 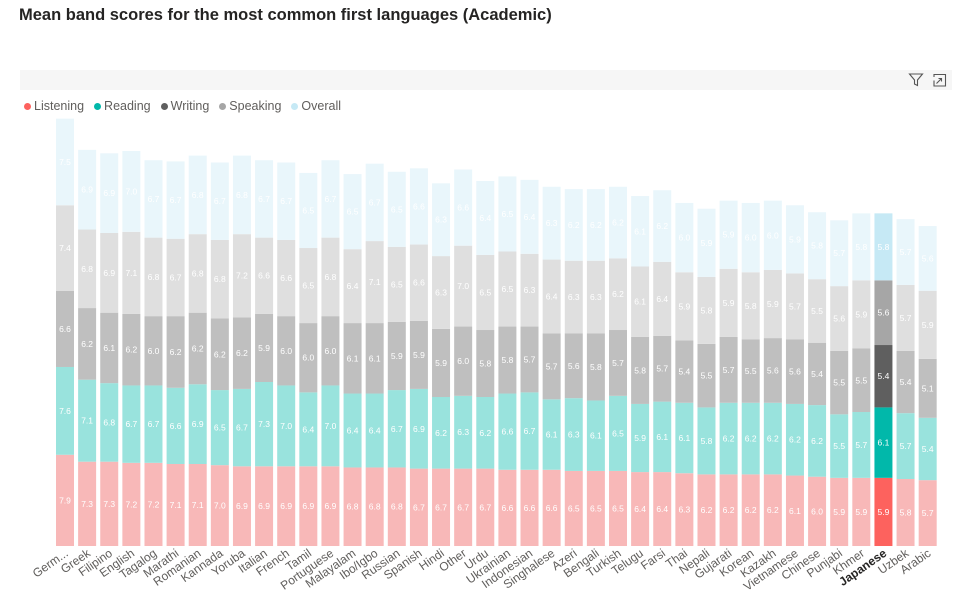 What do you see at coordinates (54, 106) in the screenshot?
I see `legend-item-listening: Listening` at bounding box center [54, 106].